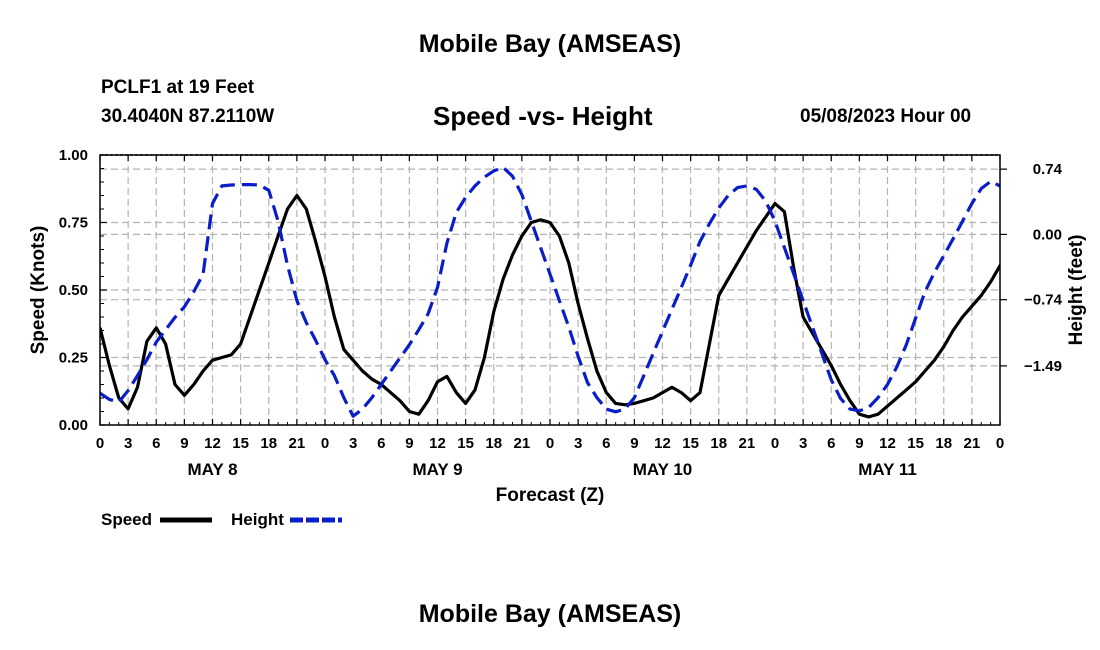 This screenshot has height=650, width=1100. I want to click on station-coordinates: 30.4040N 87.2110W, so click(188, 116).